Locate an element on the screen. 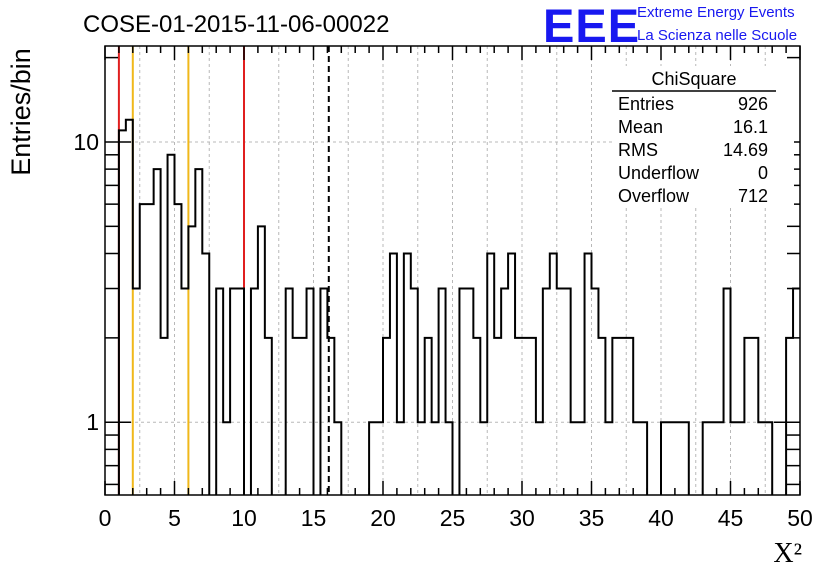 The image size is (836, 572). x-tick-label: 30 is located at coordinates (522, 518).